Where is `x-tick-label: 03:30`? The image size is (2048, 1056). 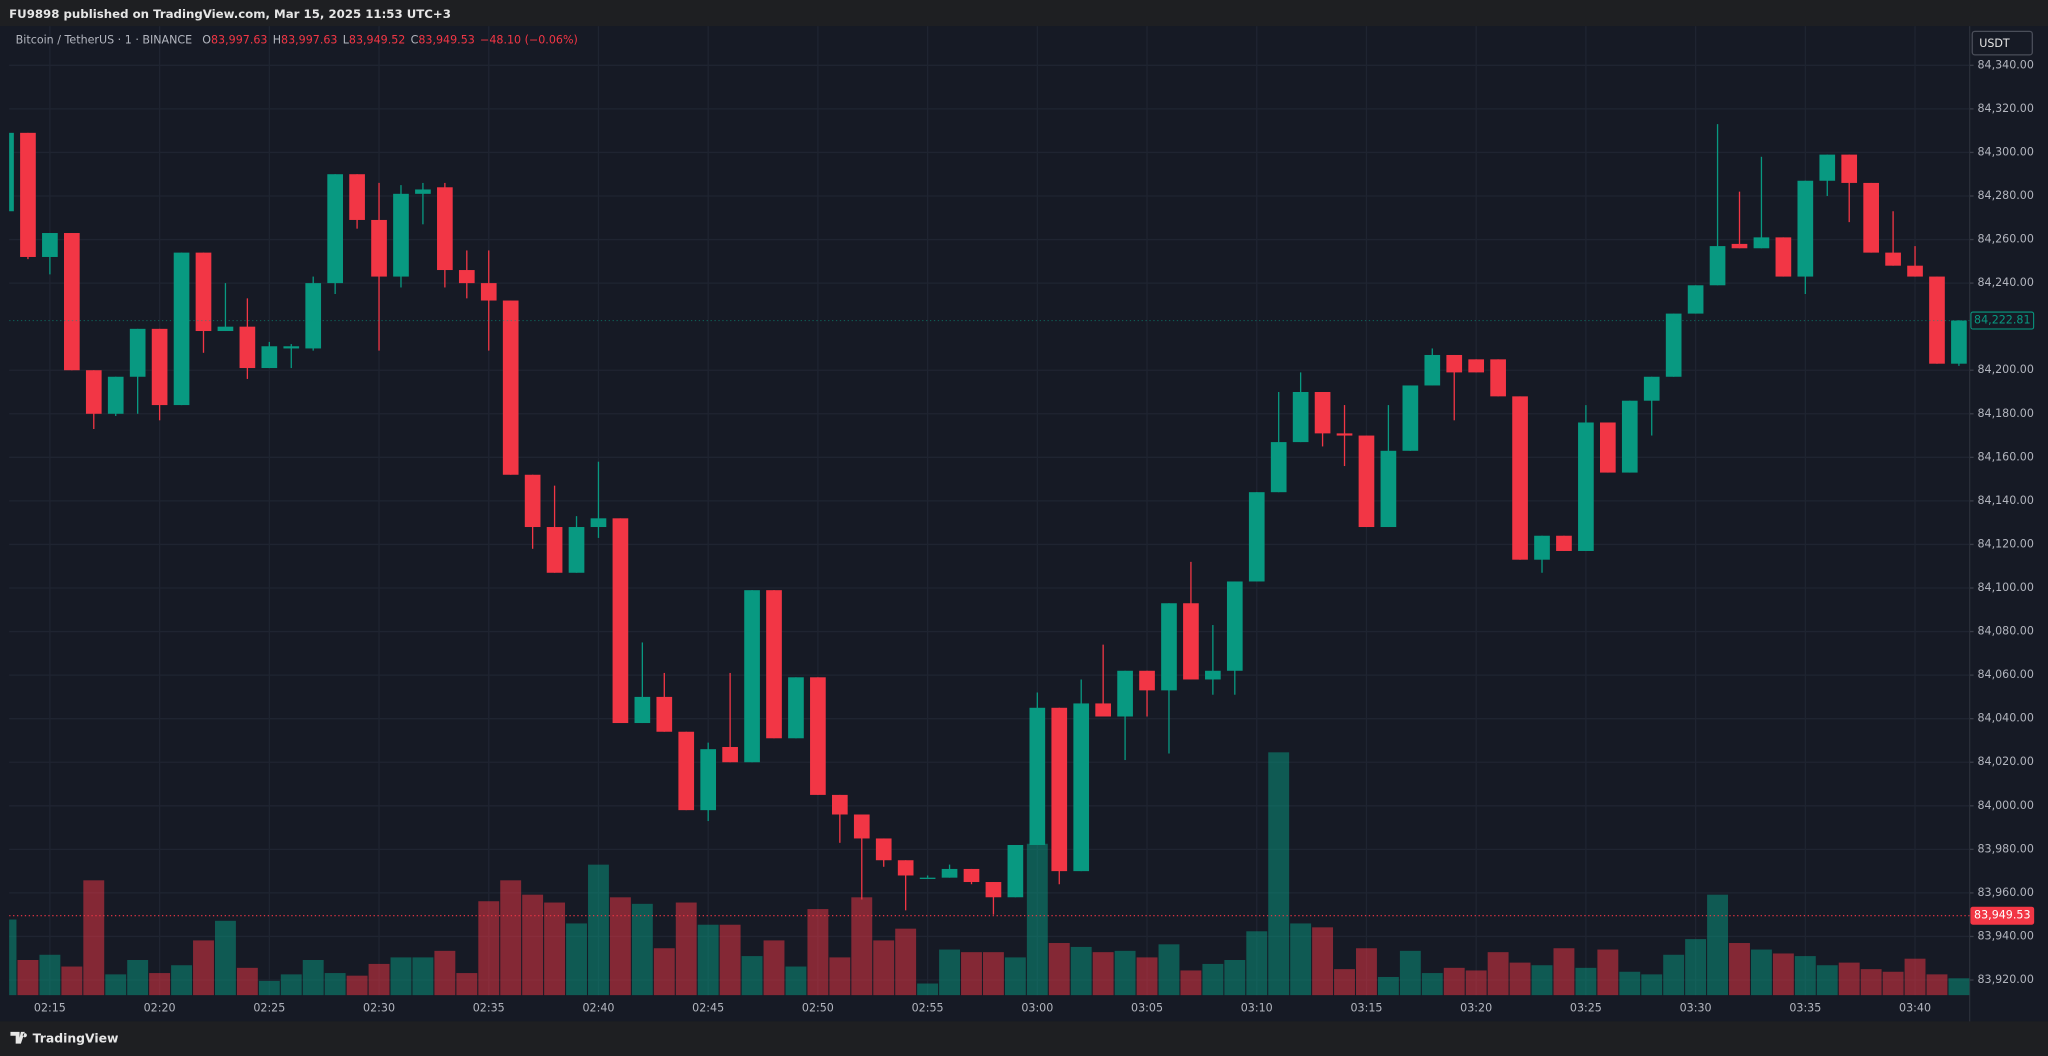
x-tick-label: 03:30 is located at coordinates (1696, 1007).